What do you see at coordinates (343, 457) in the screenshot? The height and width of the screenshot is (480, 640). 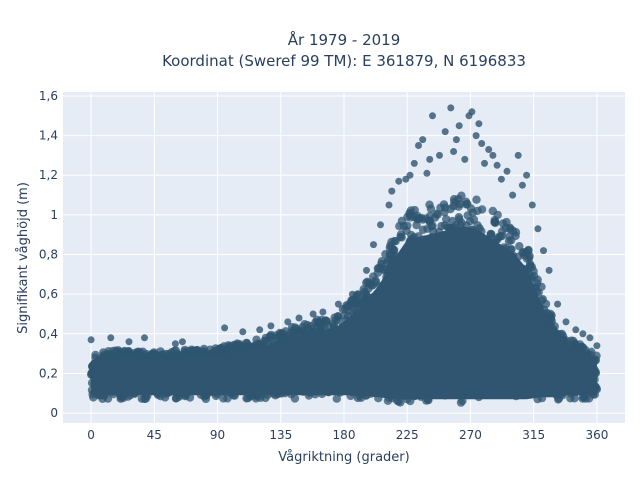 I see `x-axis-label: Vågriktning (grader)` at bounding box center [343, 457].